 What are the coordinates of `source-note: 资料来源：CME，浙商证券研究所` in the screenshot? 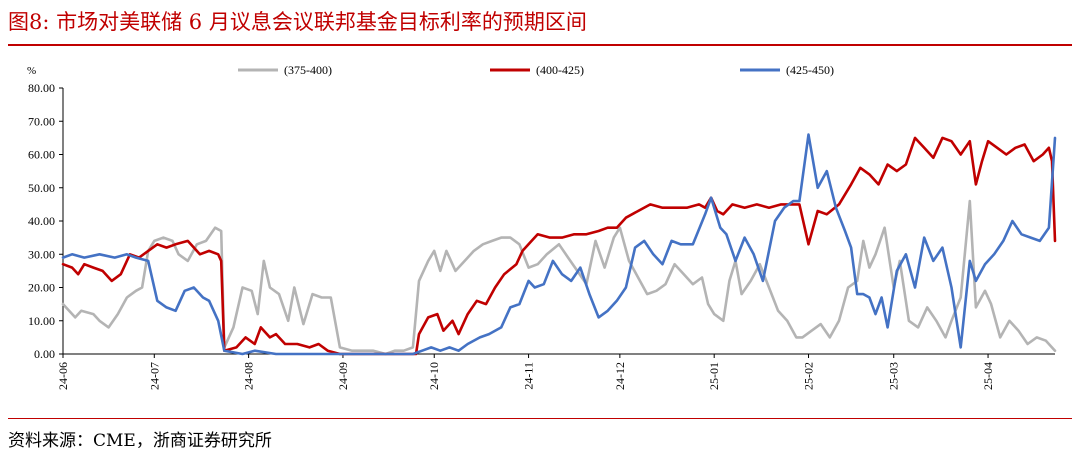 It's located at (140, 441).